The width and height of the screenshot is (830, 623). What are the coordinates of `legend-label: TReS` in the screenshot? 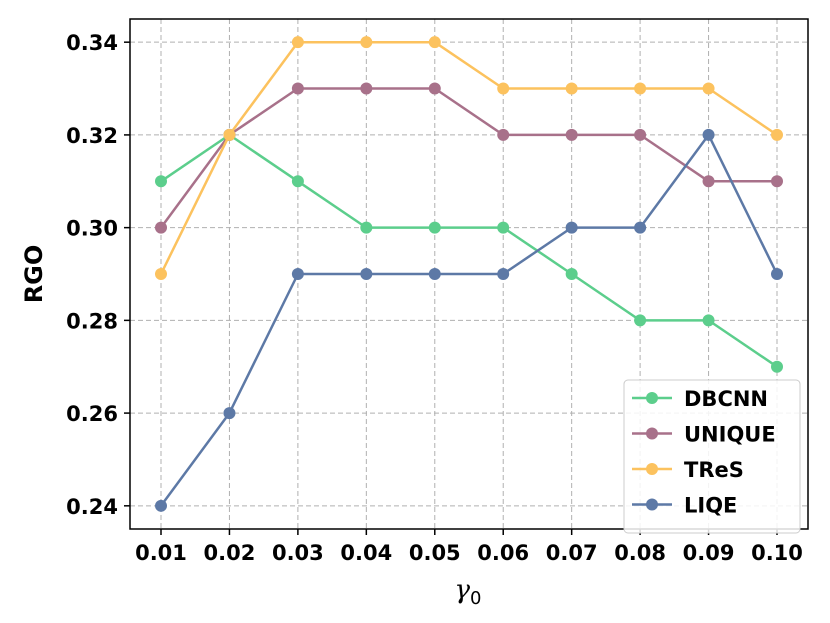 It's located at (714, 470).